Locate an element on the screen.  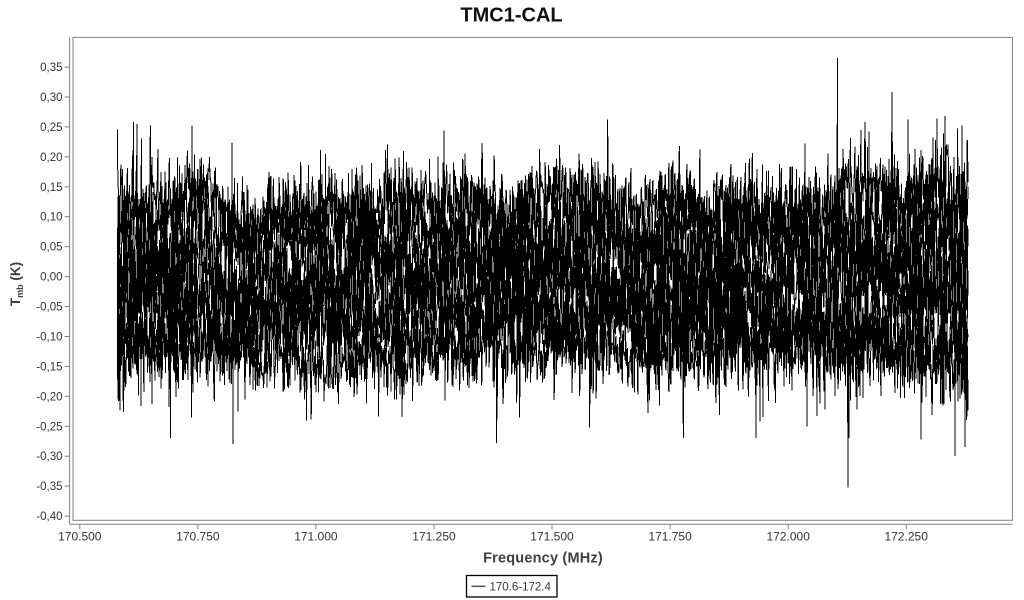
svg-text: 0,30 is located at coordinates (51, 98).